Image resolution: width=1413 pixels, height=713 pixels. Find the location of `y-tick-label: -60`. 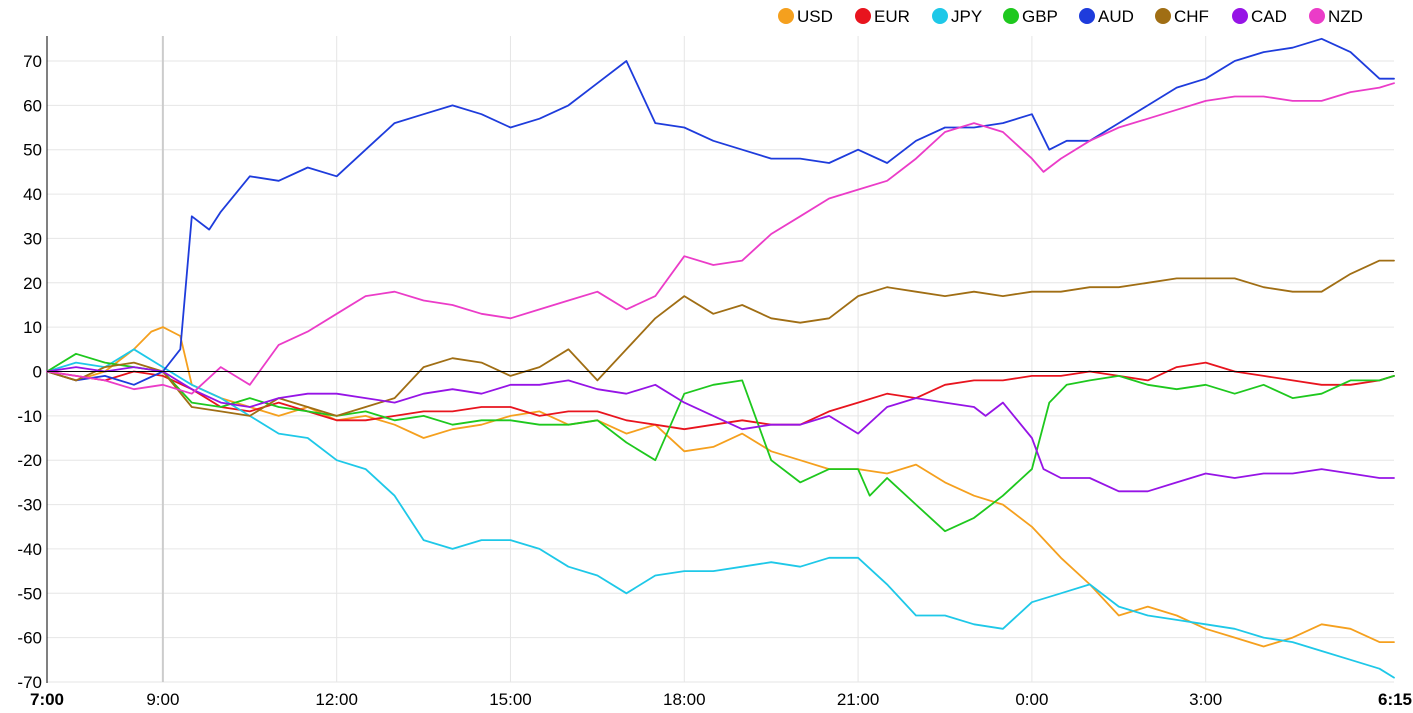

y-tick-label: -60 is located at coordinates (29, 638).